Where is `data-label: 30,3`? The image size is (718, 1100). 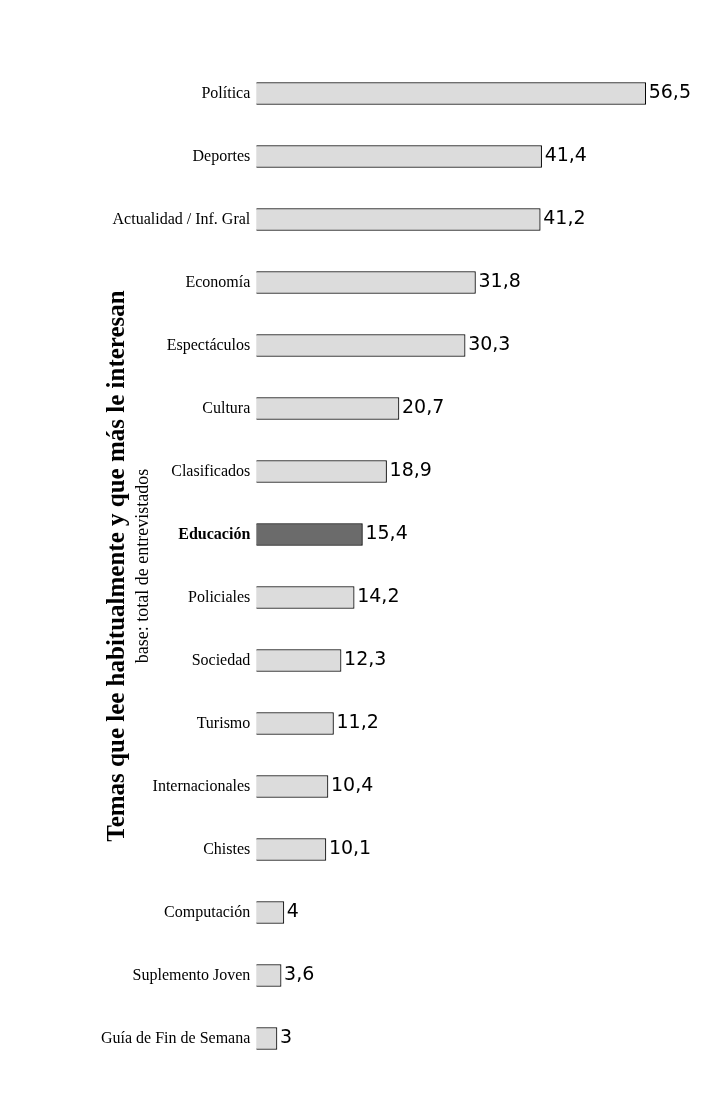 data-label: 30,3 is located at coordinates (489, 343).